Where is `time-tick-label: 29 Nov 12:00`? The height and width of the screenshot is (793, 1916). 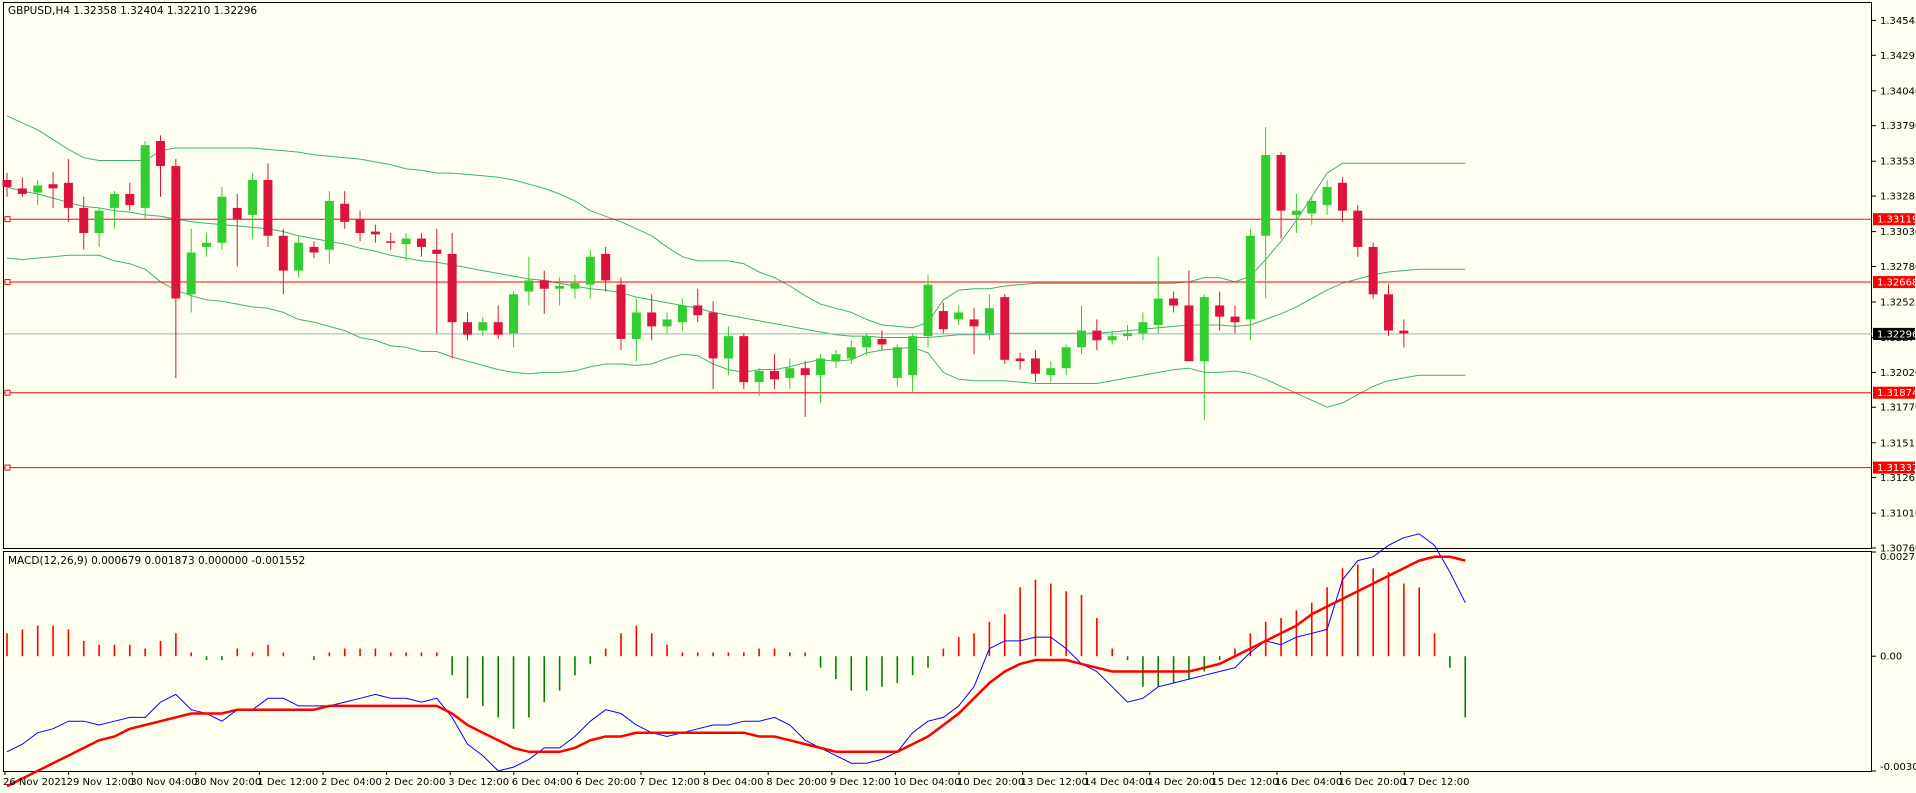 time-tick-label: 29 Nov 12:00 is located at coordinates (100, 782).